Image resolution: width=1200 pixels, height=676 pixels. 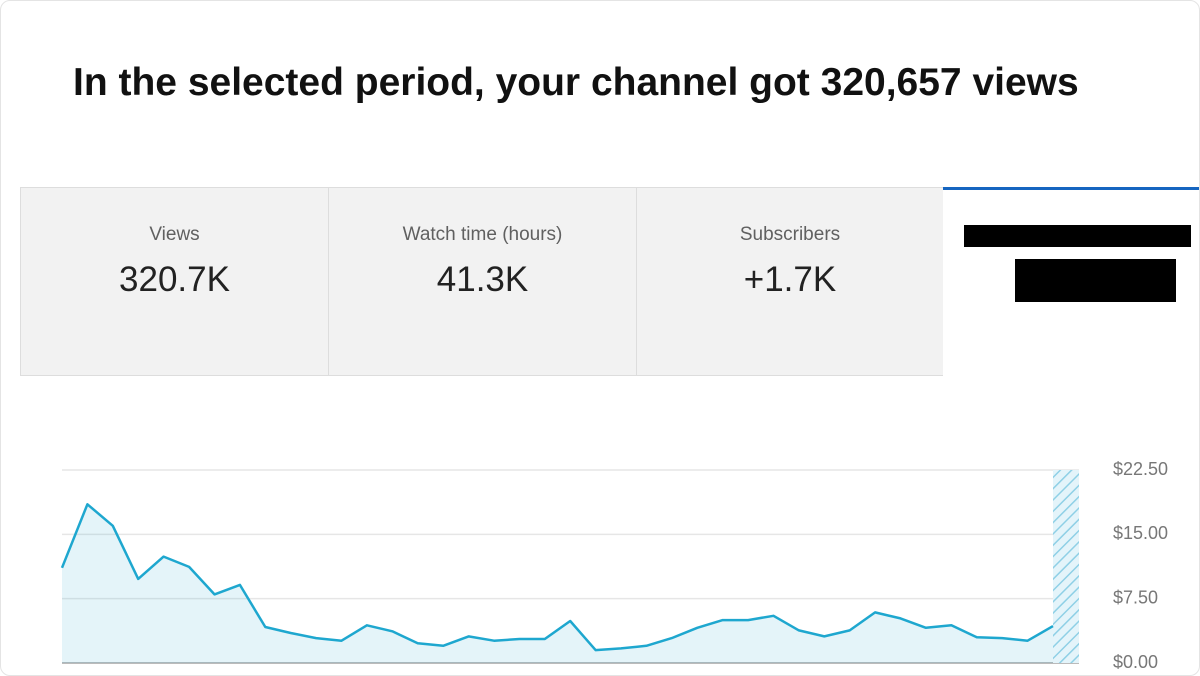 I want to click on y-tick-label: $0.00, so click(x=1135, y=662).